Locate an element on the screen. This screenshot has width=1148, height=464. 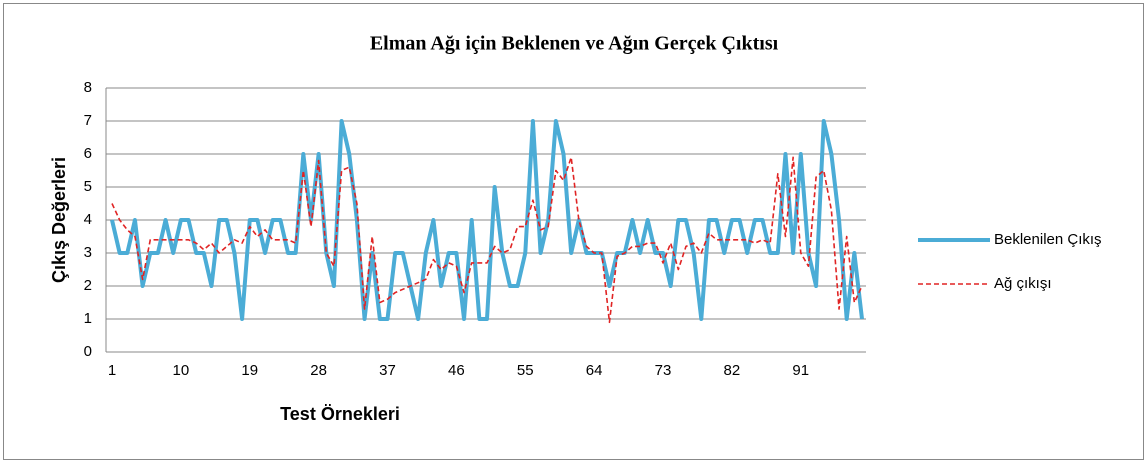
y-tick-label: 1 is located at coordinates (88, 318).